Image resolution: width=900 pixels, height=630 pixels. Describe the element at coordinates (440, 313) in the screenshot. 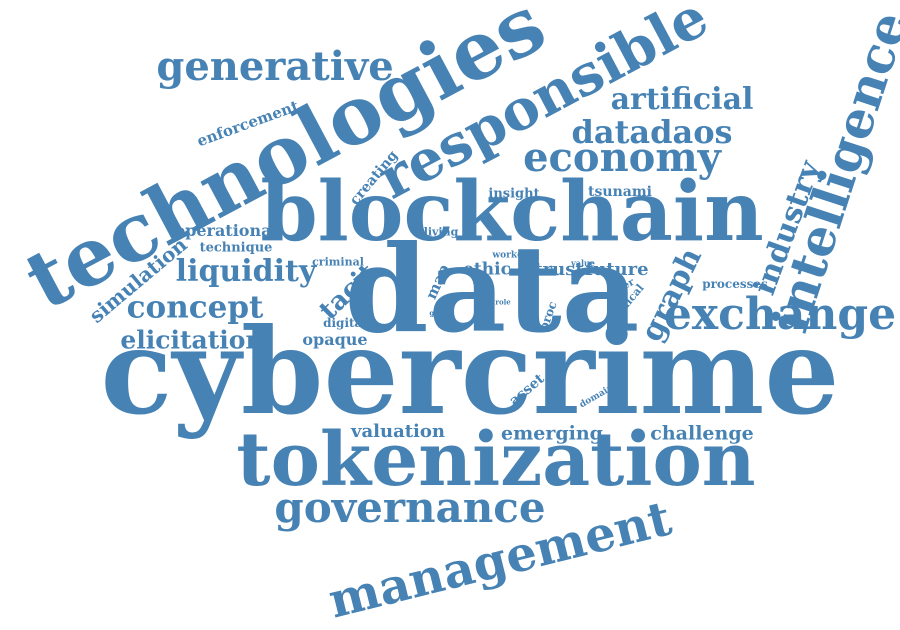

I see `word-game: game` at that location.